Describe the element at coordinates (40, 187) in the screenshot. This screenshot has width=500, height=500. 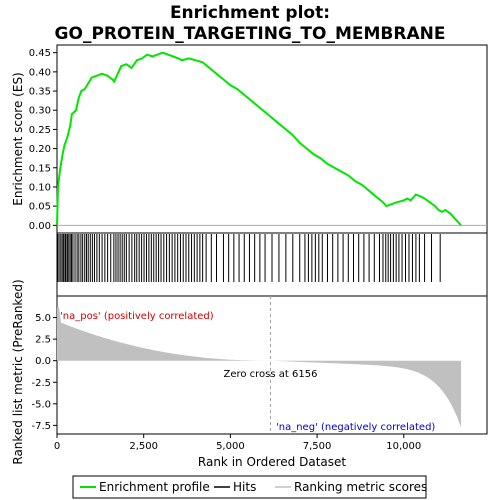
I see `es-y-tick-label: 0.10` at that location.